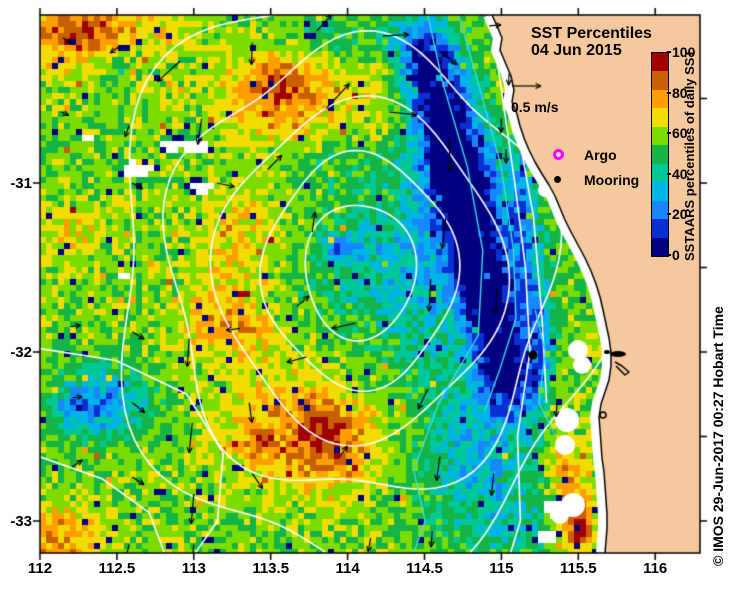 The width and height of the screenshot is (739, 592). I want to click on lon-axis-tick-label: 113, so click(193, 568).